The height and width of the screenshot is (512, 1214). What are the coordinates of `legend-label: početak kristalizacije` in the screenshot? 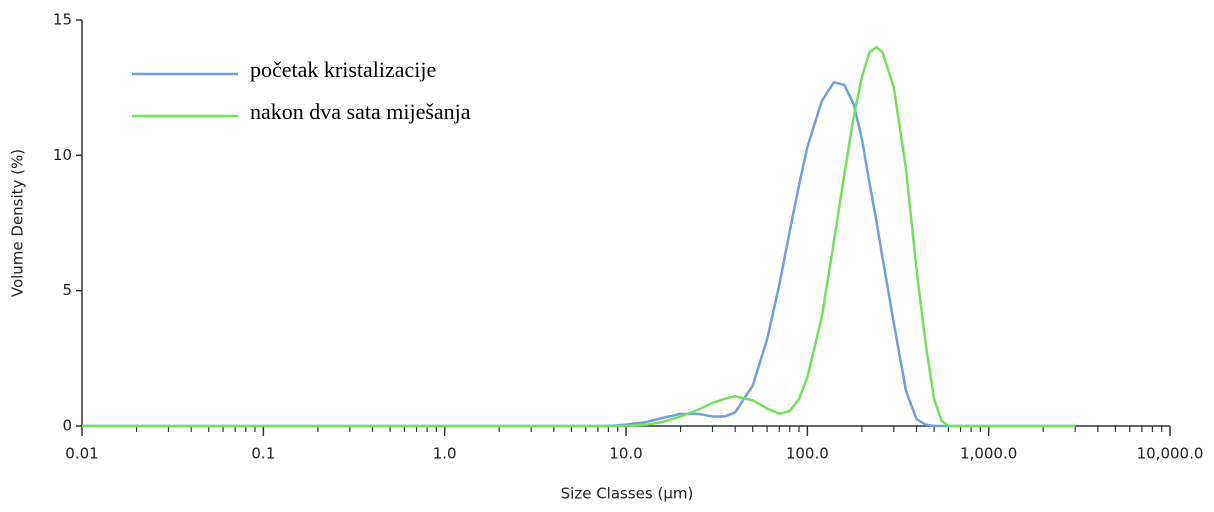 It's located at (343, 69).